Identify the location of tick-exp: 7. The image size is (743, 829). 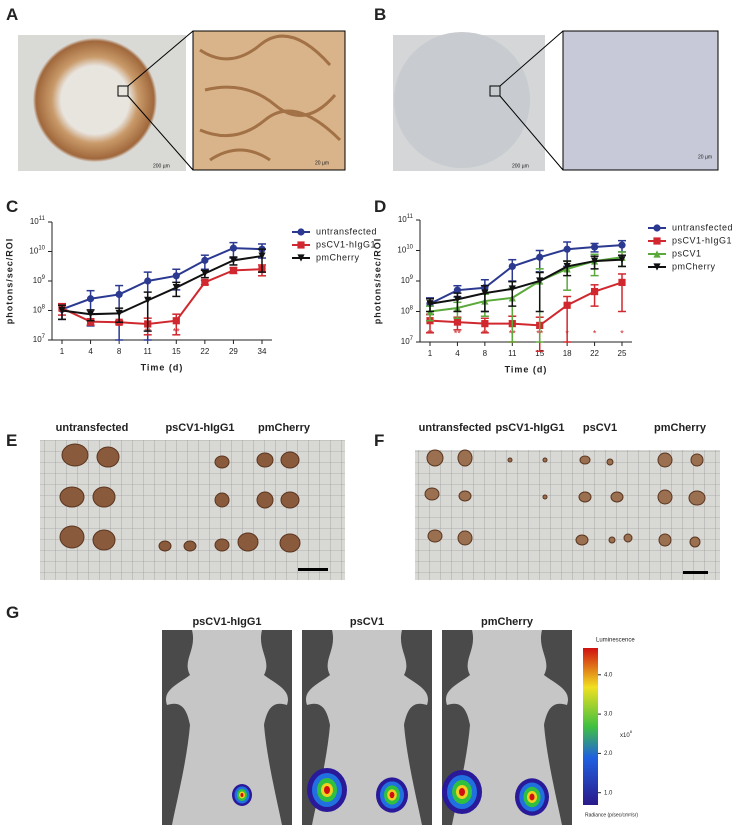
(44, 337).